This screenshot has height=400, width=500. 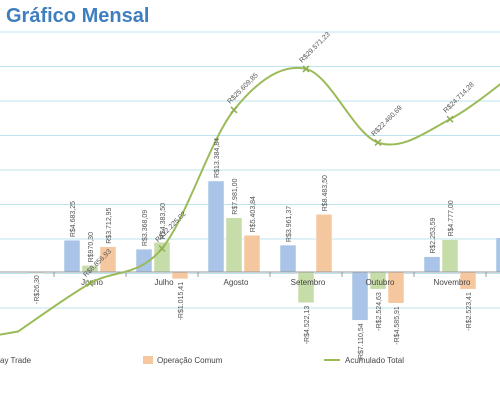 I want to click on legend-label: Operação Comum, so click(x=190, y=360).